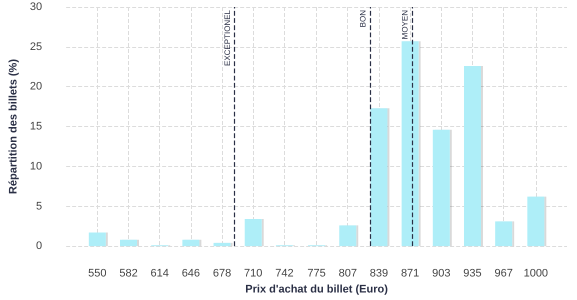  Describe the element at coordinates (441, 274) in the screenshot. I see `x-tick-label: 903` at that location.